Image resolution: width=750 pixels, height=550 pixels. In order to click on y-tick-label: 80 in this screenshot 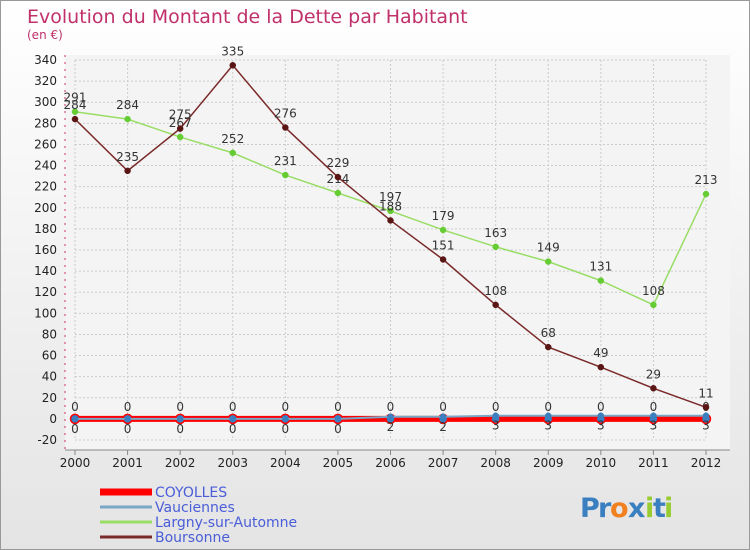, I will do `click(49, 334)`.